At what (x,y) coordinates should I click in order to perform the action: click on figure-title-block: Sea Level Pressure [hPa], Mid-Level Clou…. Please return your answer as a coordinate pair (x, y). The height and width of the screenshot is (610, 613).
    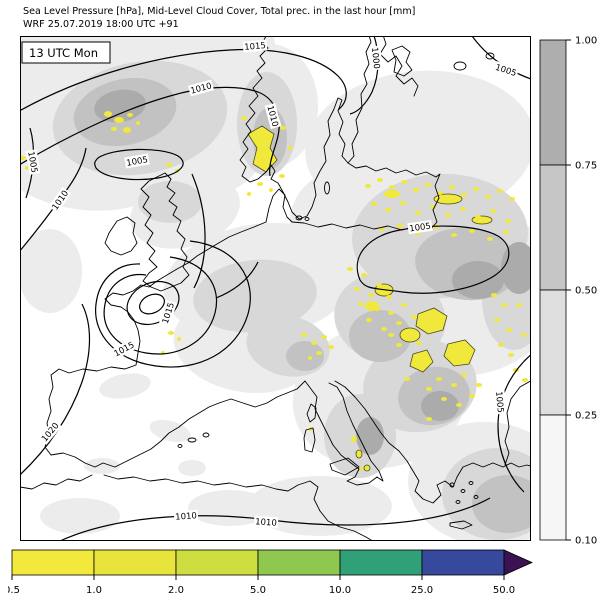
    Looking at the image, I should click on (219, 18).